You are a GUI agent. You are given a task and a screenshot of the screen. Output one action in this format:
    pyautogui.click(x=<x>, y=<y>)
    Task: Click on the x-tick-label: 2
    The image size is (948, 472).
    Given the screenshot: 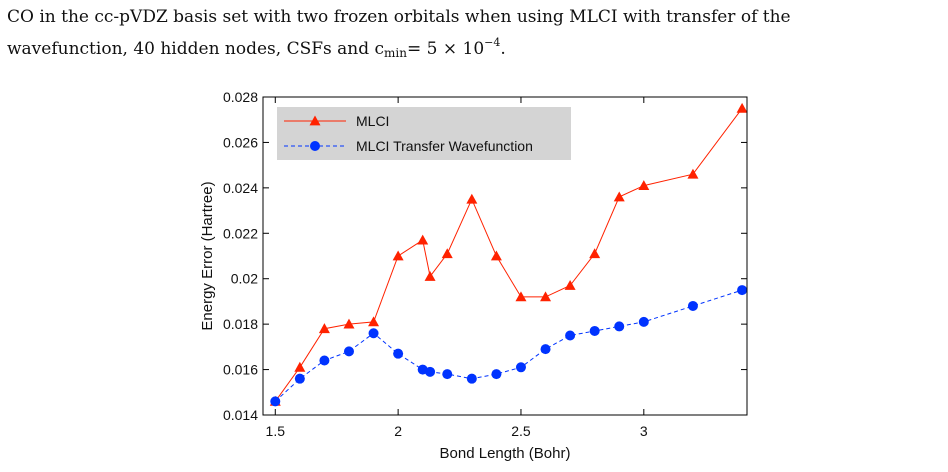 What is the action you would take?
    pyautogui.click(x=398, y=431)
    